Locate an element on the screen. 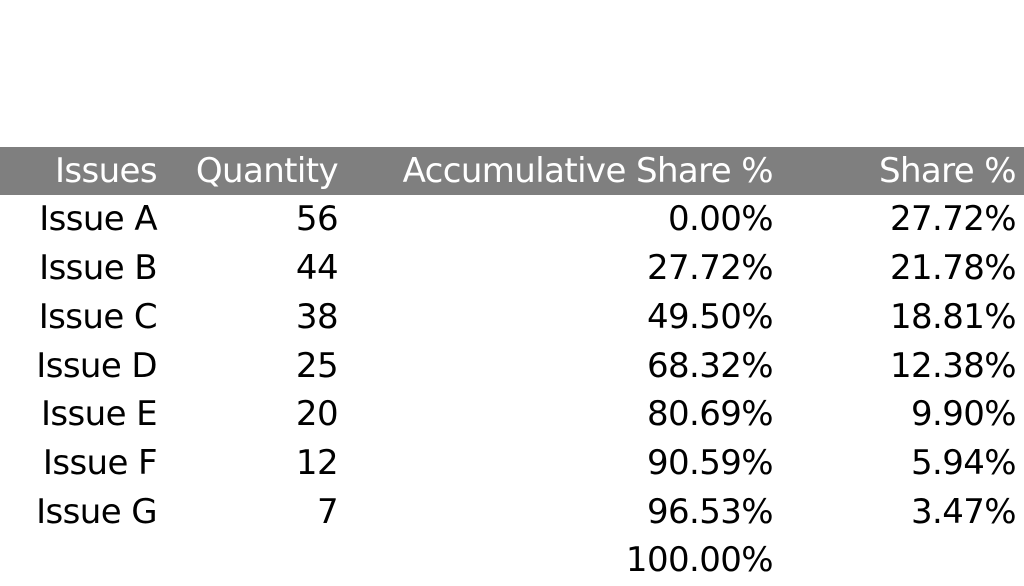 Image resolution: width=1024 pixels, height=586 pixels. table-row: Issue G 7 96.53% 3.47% is located at coordinates (512, 512).